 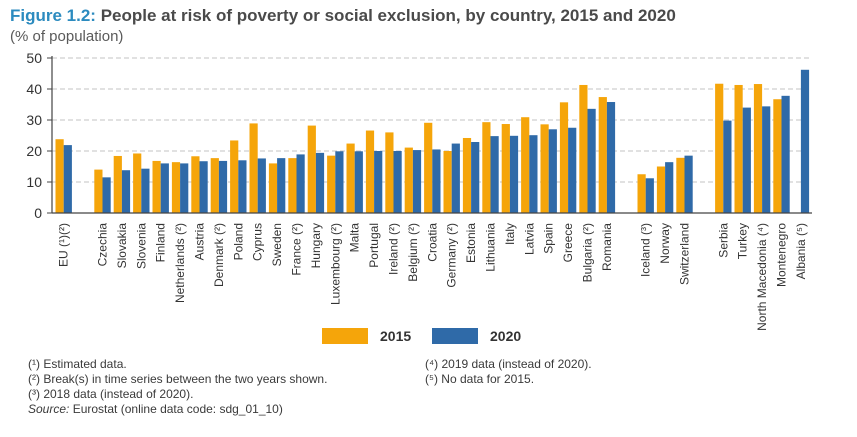 I want to click on x-tick-label: Netherlands (²), so click(x=180, y=263).